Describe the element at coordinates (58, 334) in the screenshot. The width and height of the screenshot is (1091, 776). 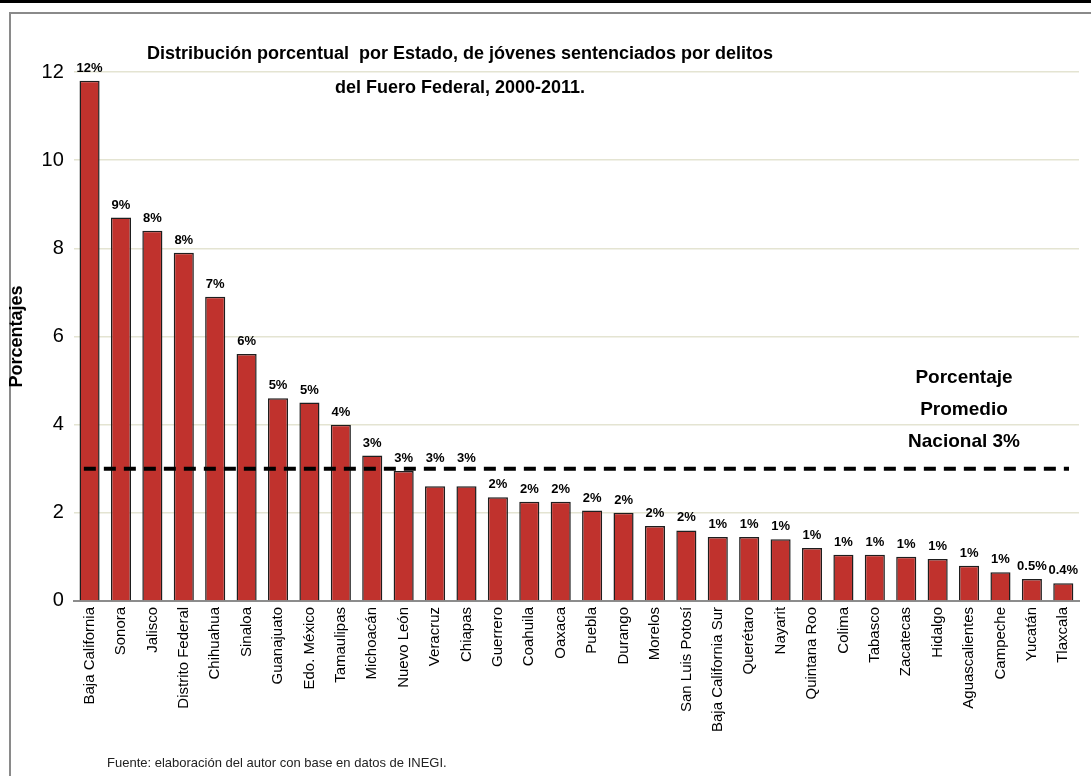
I see `y-tick-label: 6` at that location.